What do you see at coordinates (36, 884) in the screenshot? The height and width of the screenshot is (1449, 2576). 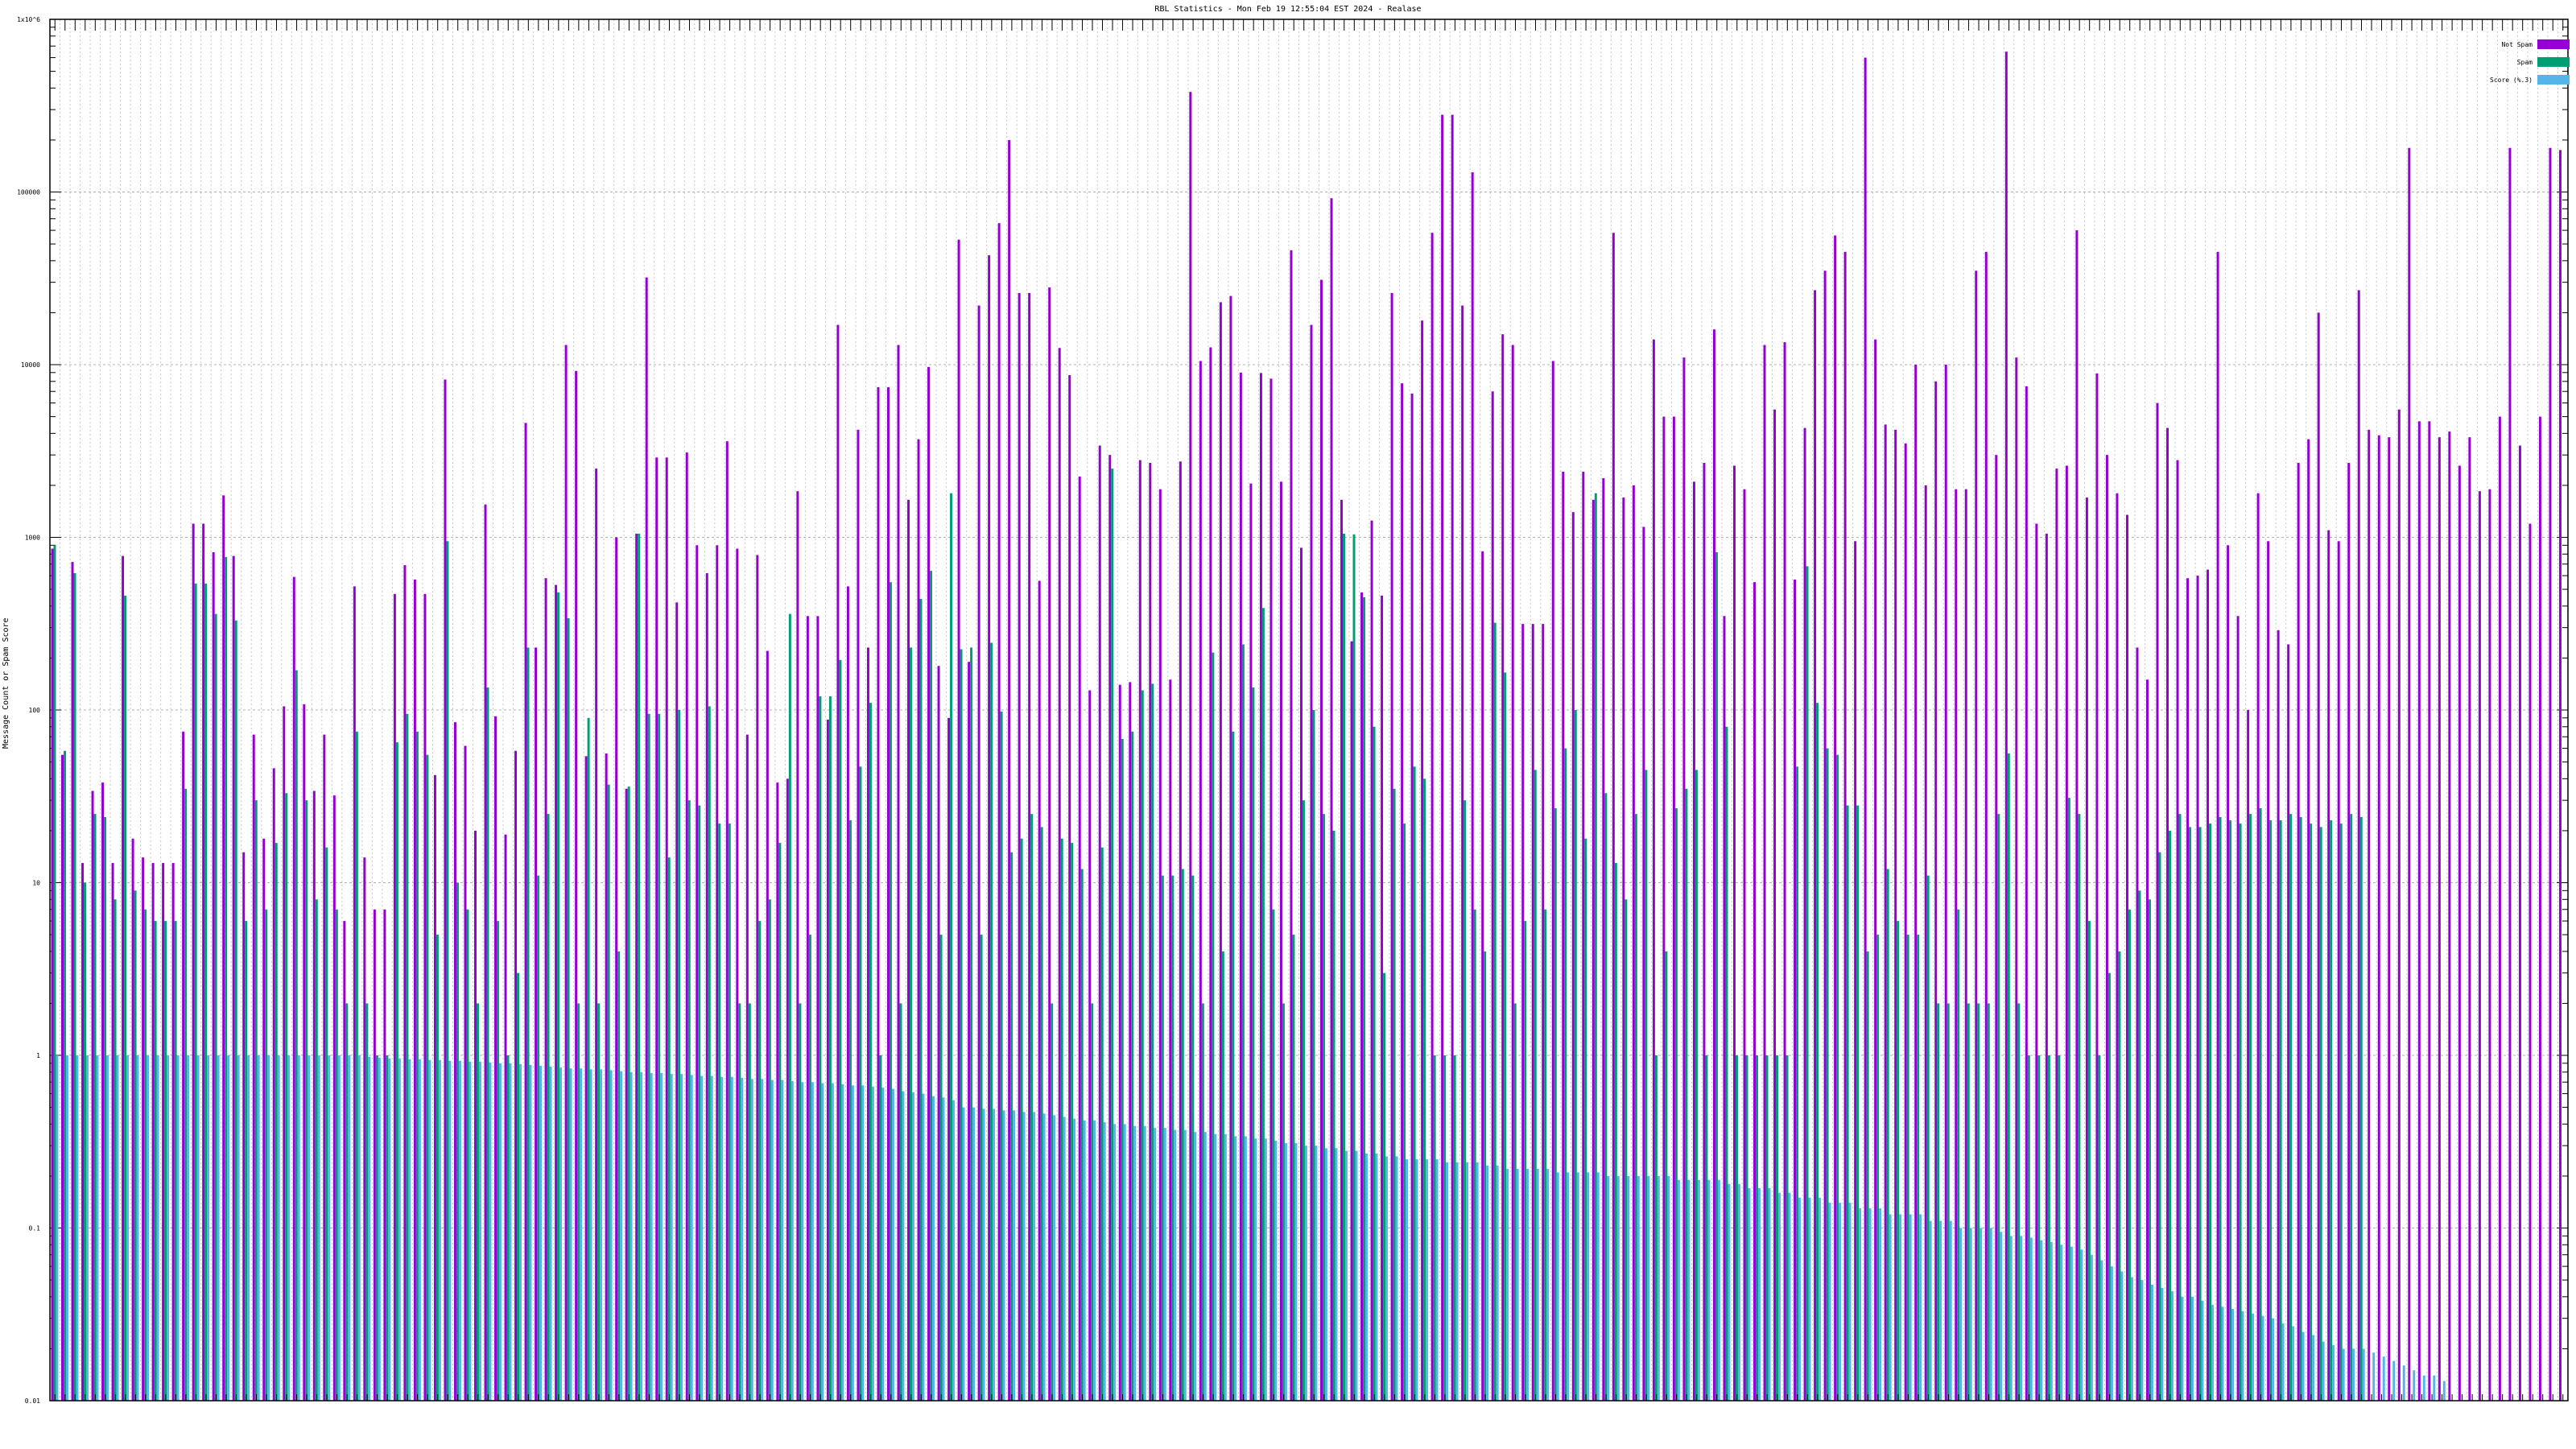 I see `y-tick-label: 10` at bounding box center [36, 884].